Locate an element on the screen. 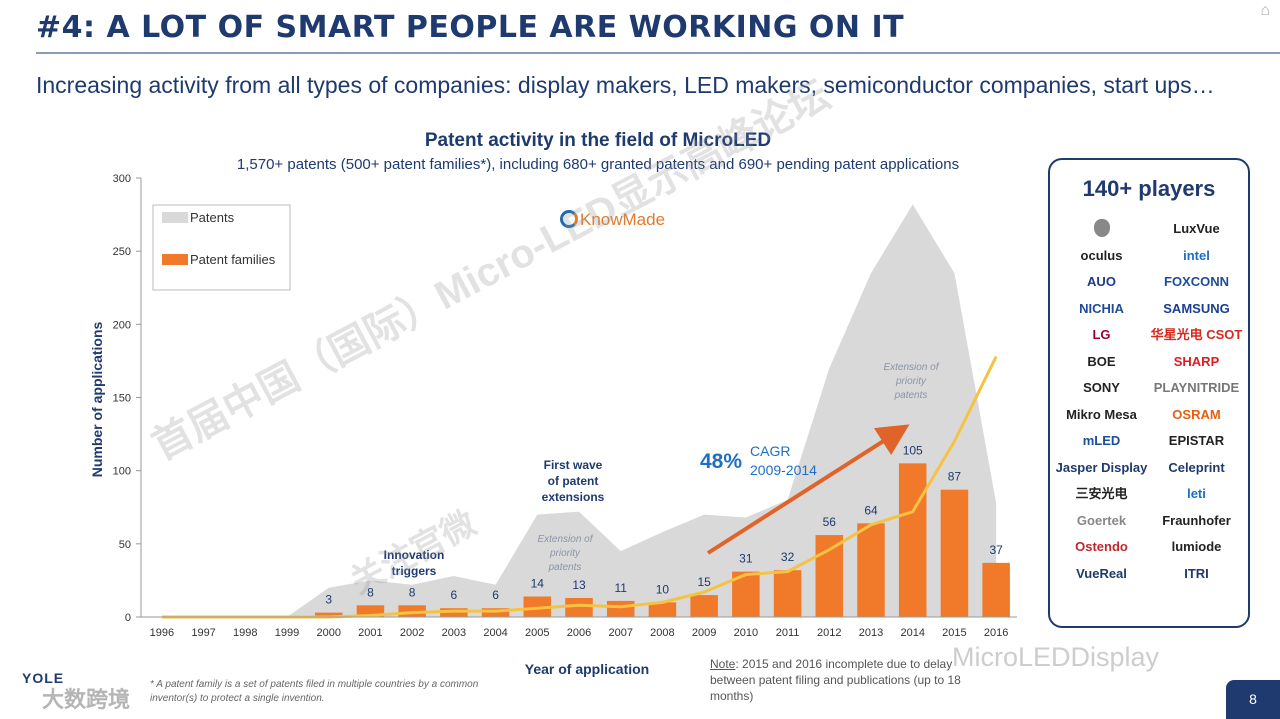 Image resolution: width=1280 pixels, height=719 pixels. watermark-handle: MicroLEDDisplay is located at coordinates (1056, 657).